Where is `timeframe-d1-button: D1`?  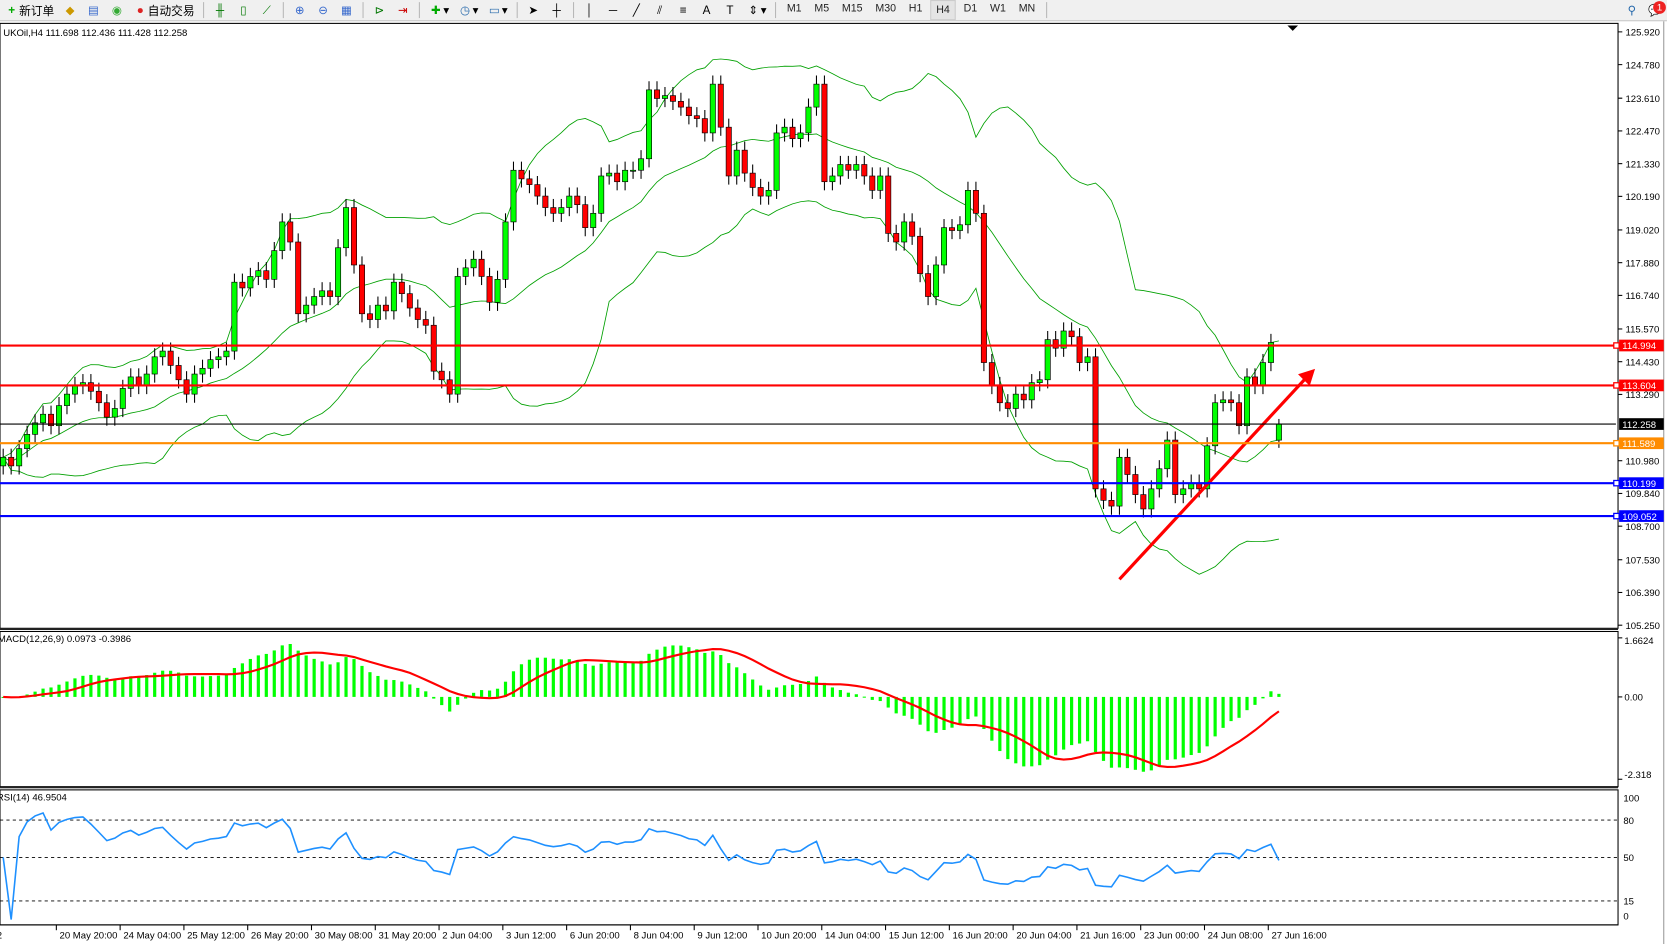
timeframe-d1-button: D1 is located at coordinates (970, 9).